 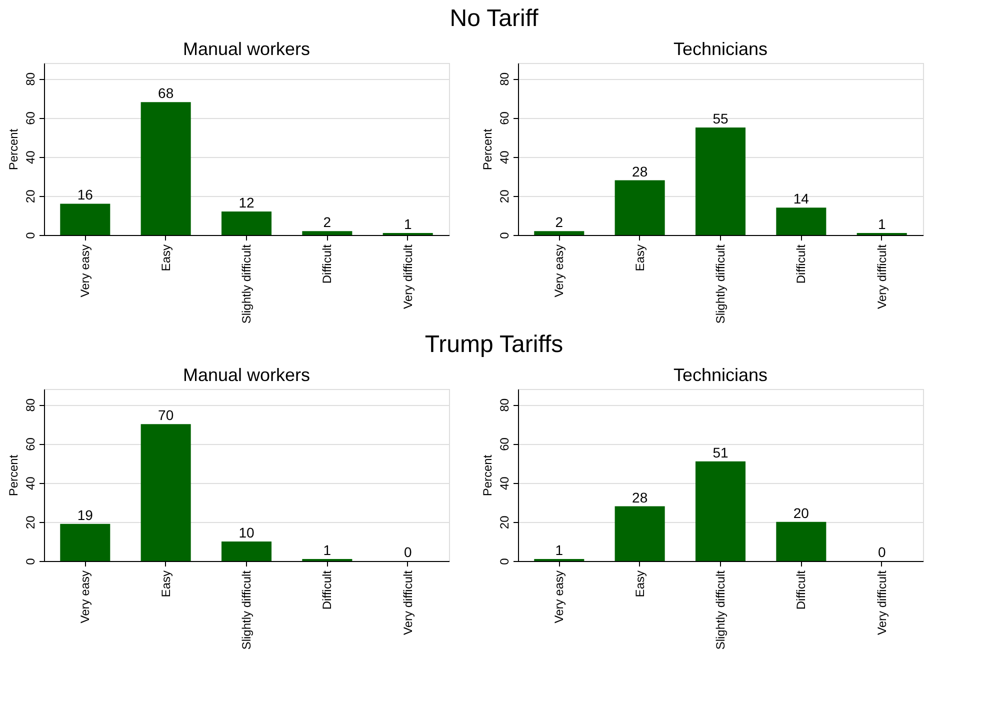 What do you see at coordinates (166, 415) in the screenshot?
I see `data-label: 70` at bounding box center [166, 415].